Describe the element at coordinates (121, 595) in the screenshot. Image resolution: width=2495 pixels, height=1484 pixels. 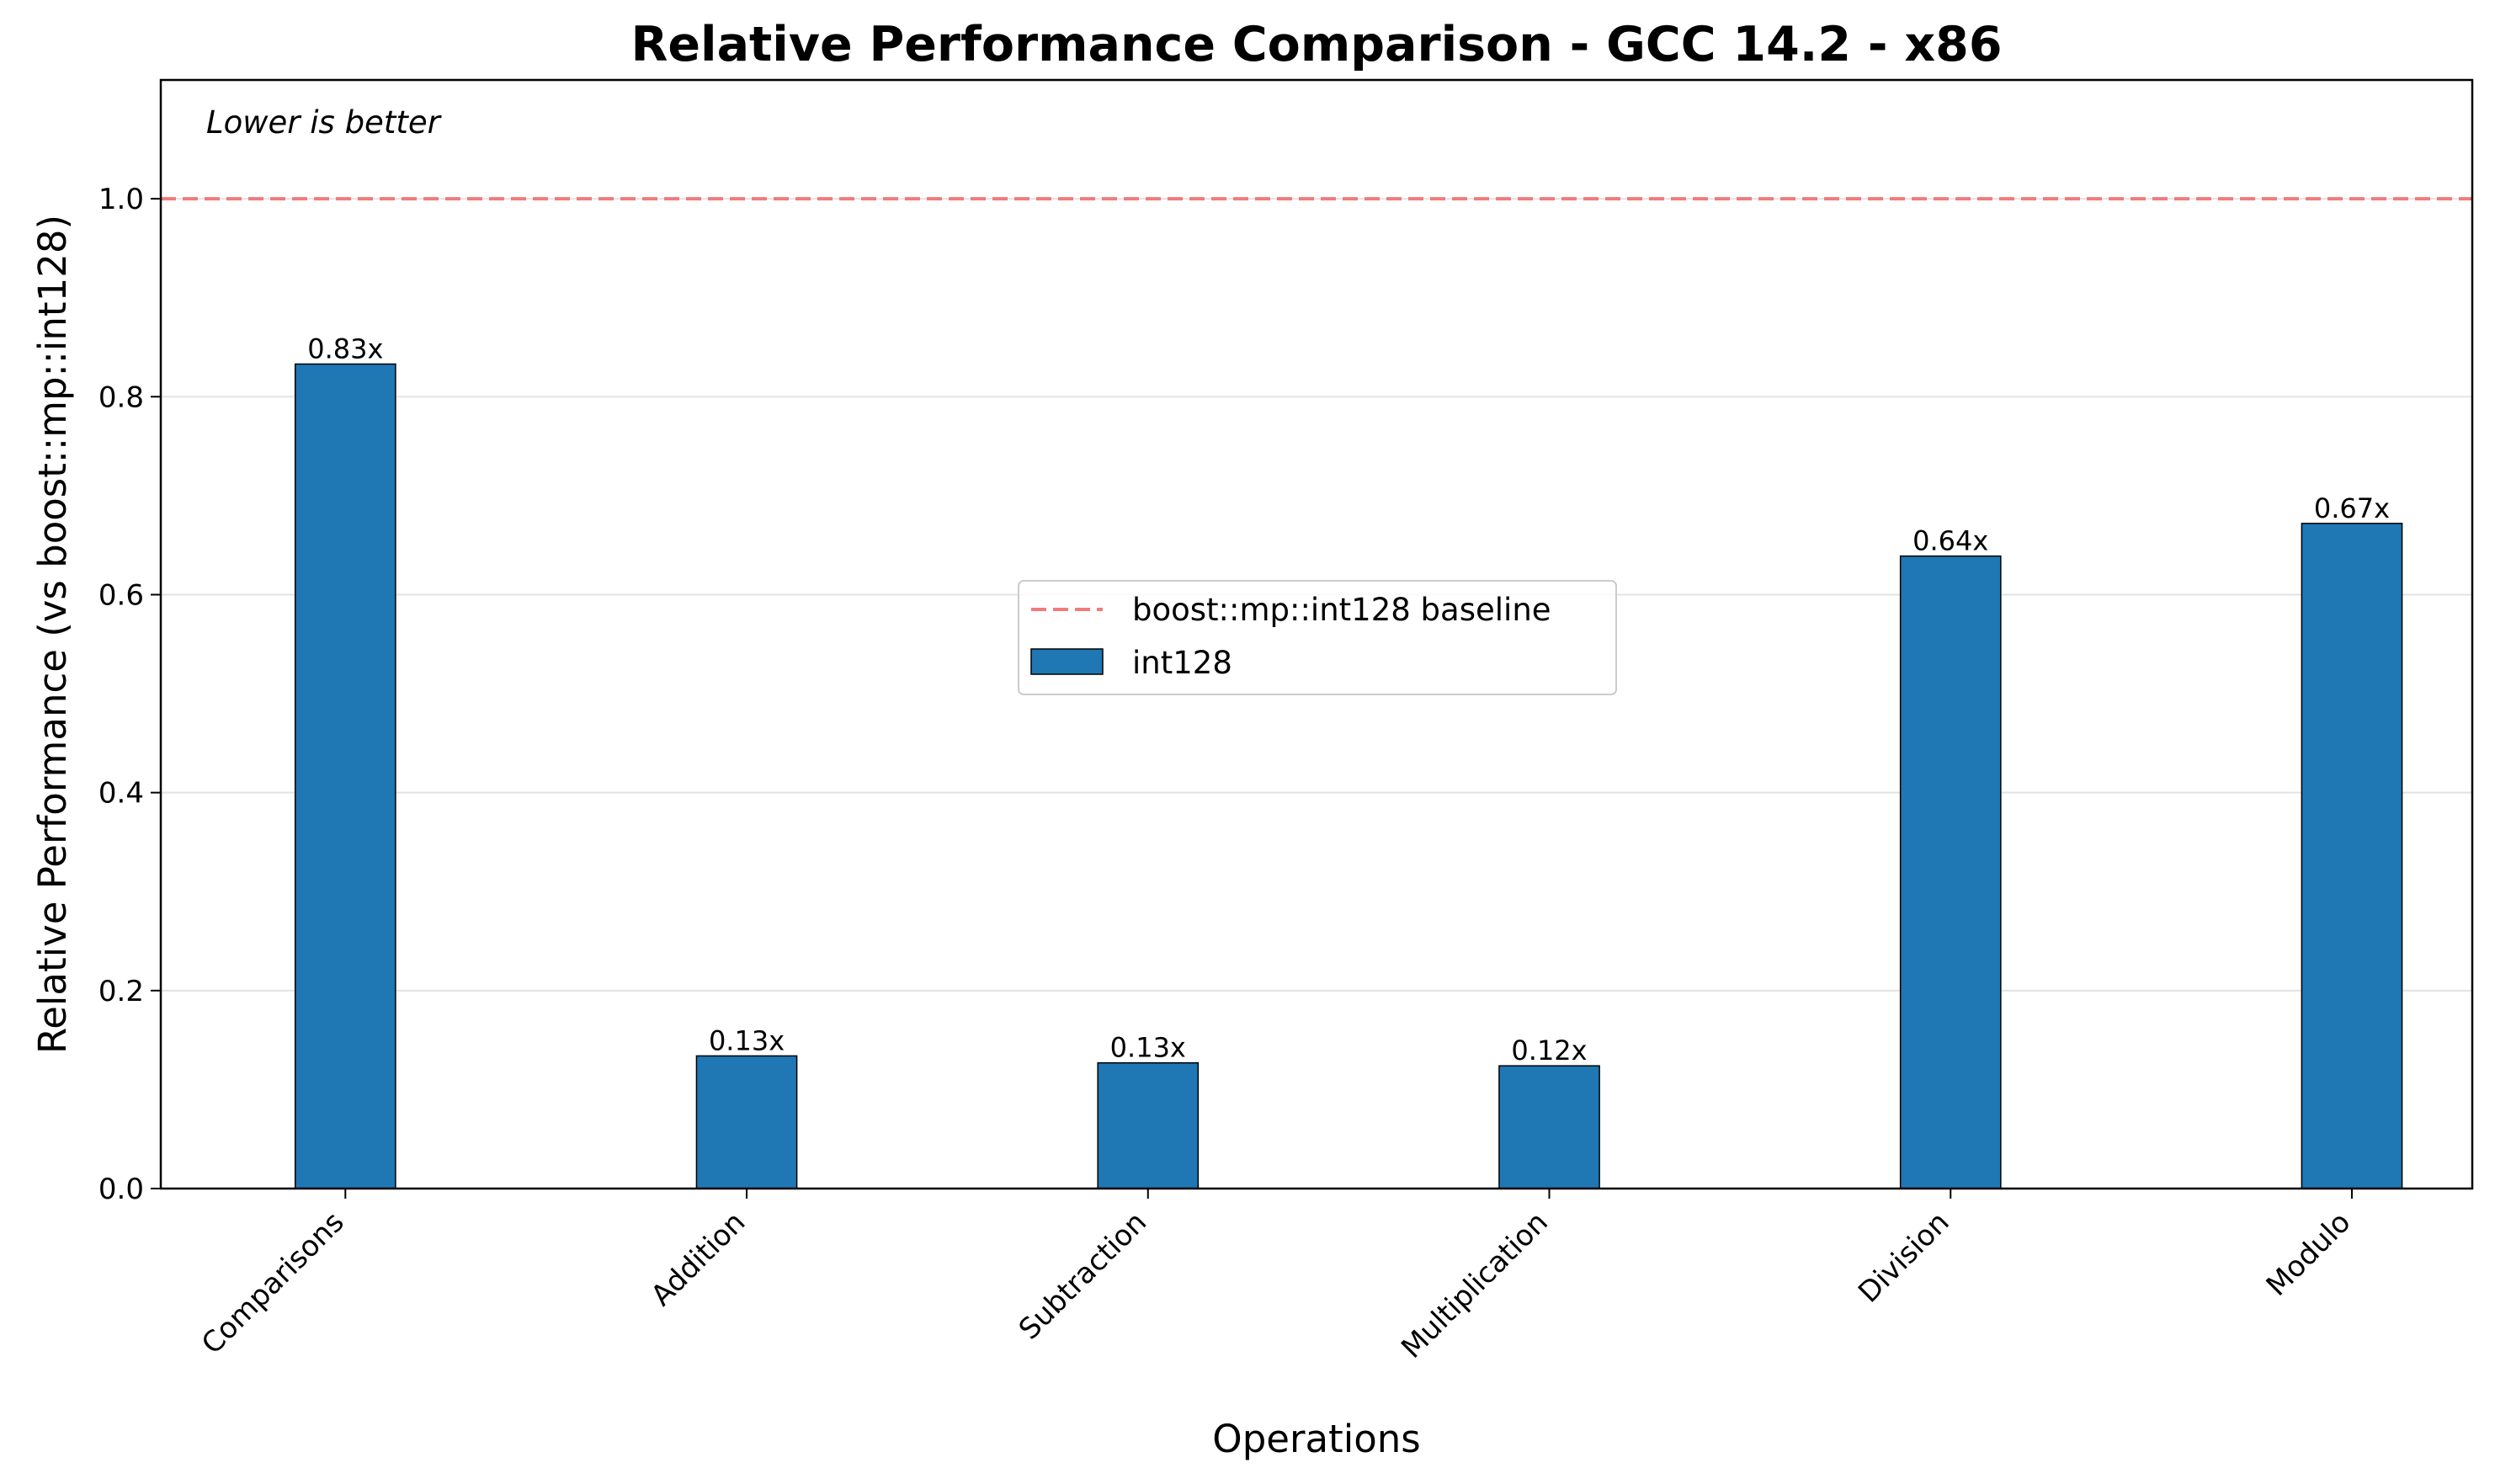
I see `y-tick-label-3: 0.6` at that location.